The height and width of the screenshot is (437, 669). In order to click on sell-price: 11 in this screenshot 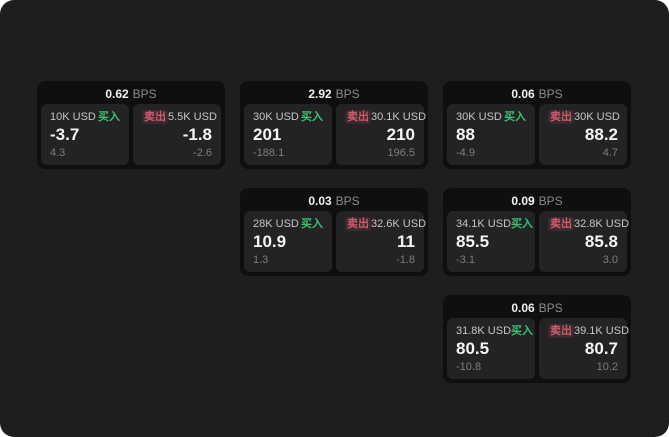, I will do `click(406, 241)`.